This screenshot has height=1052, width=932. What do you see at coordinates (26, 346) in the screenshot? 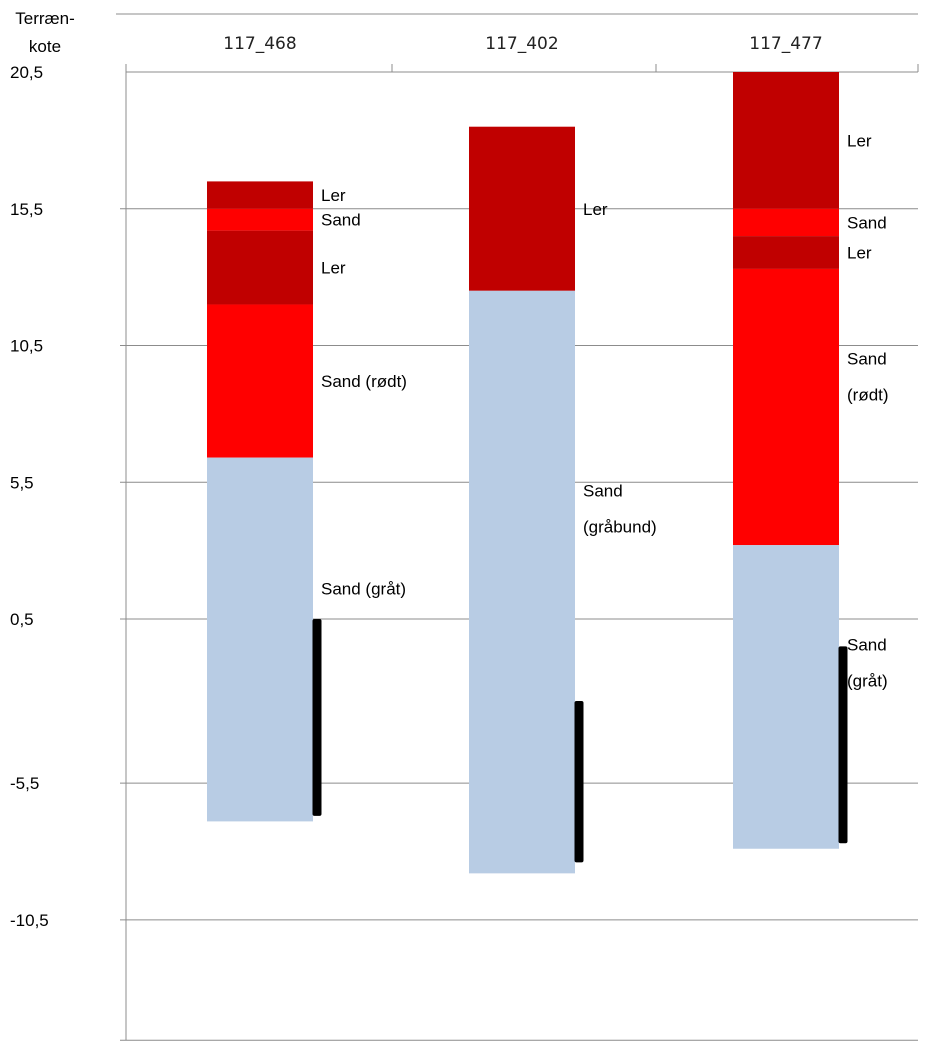
I see `y-tick-label: 10,5` at bounding box center [26, 346].